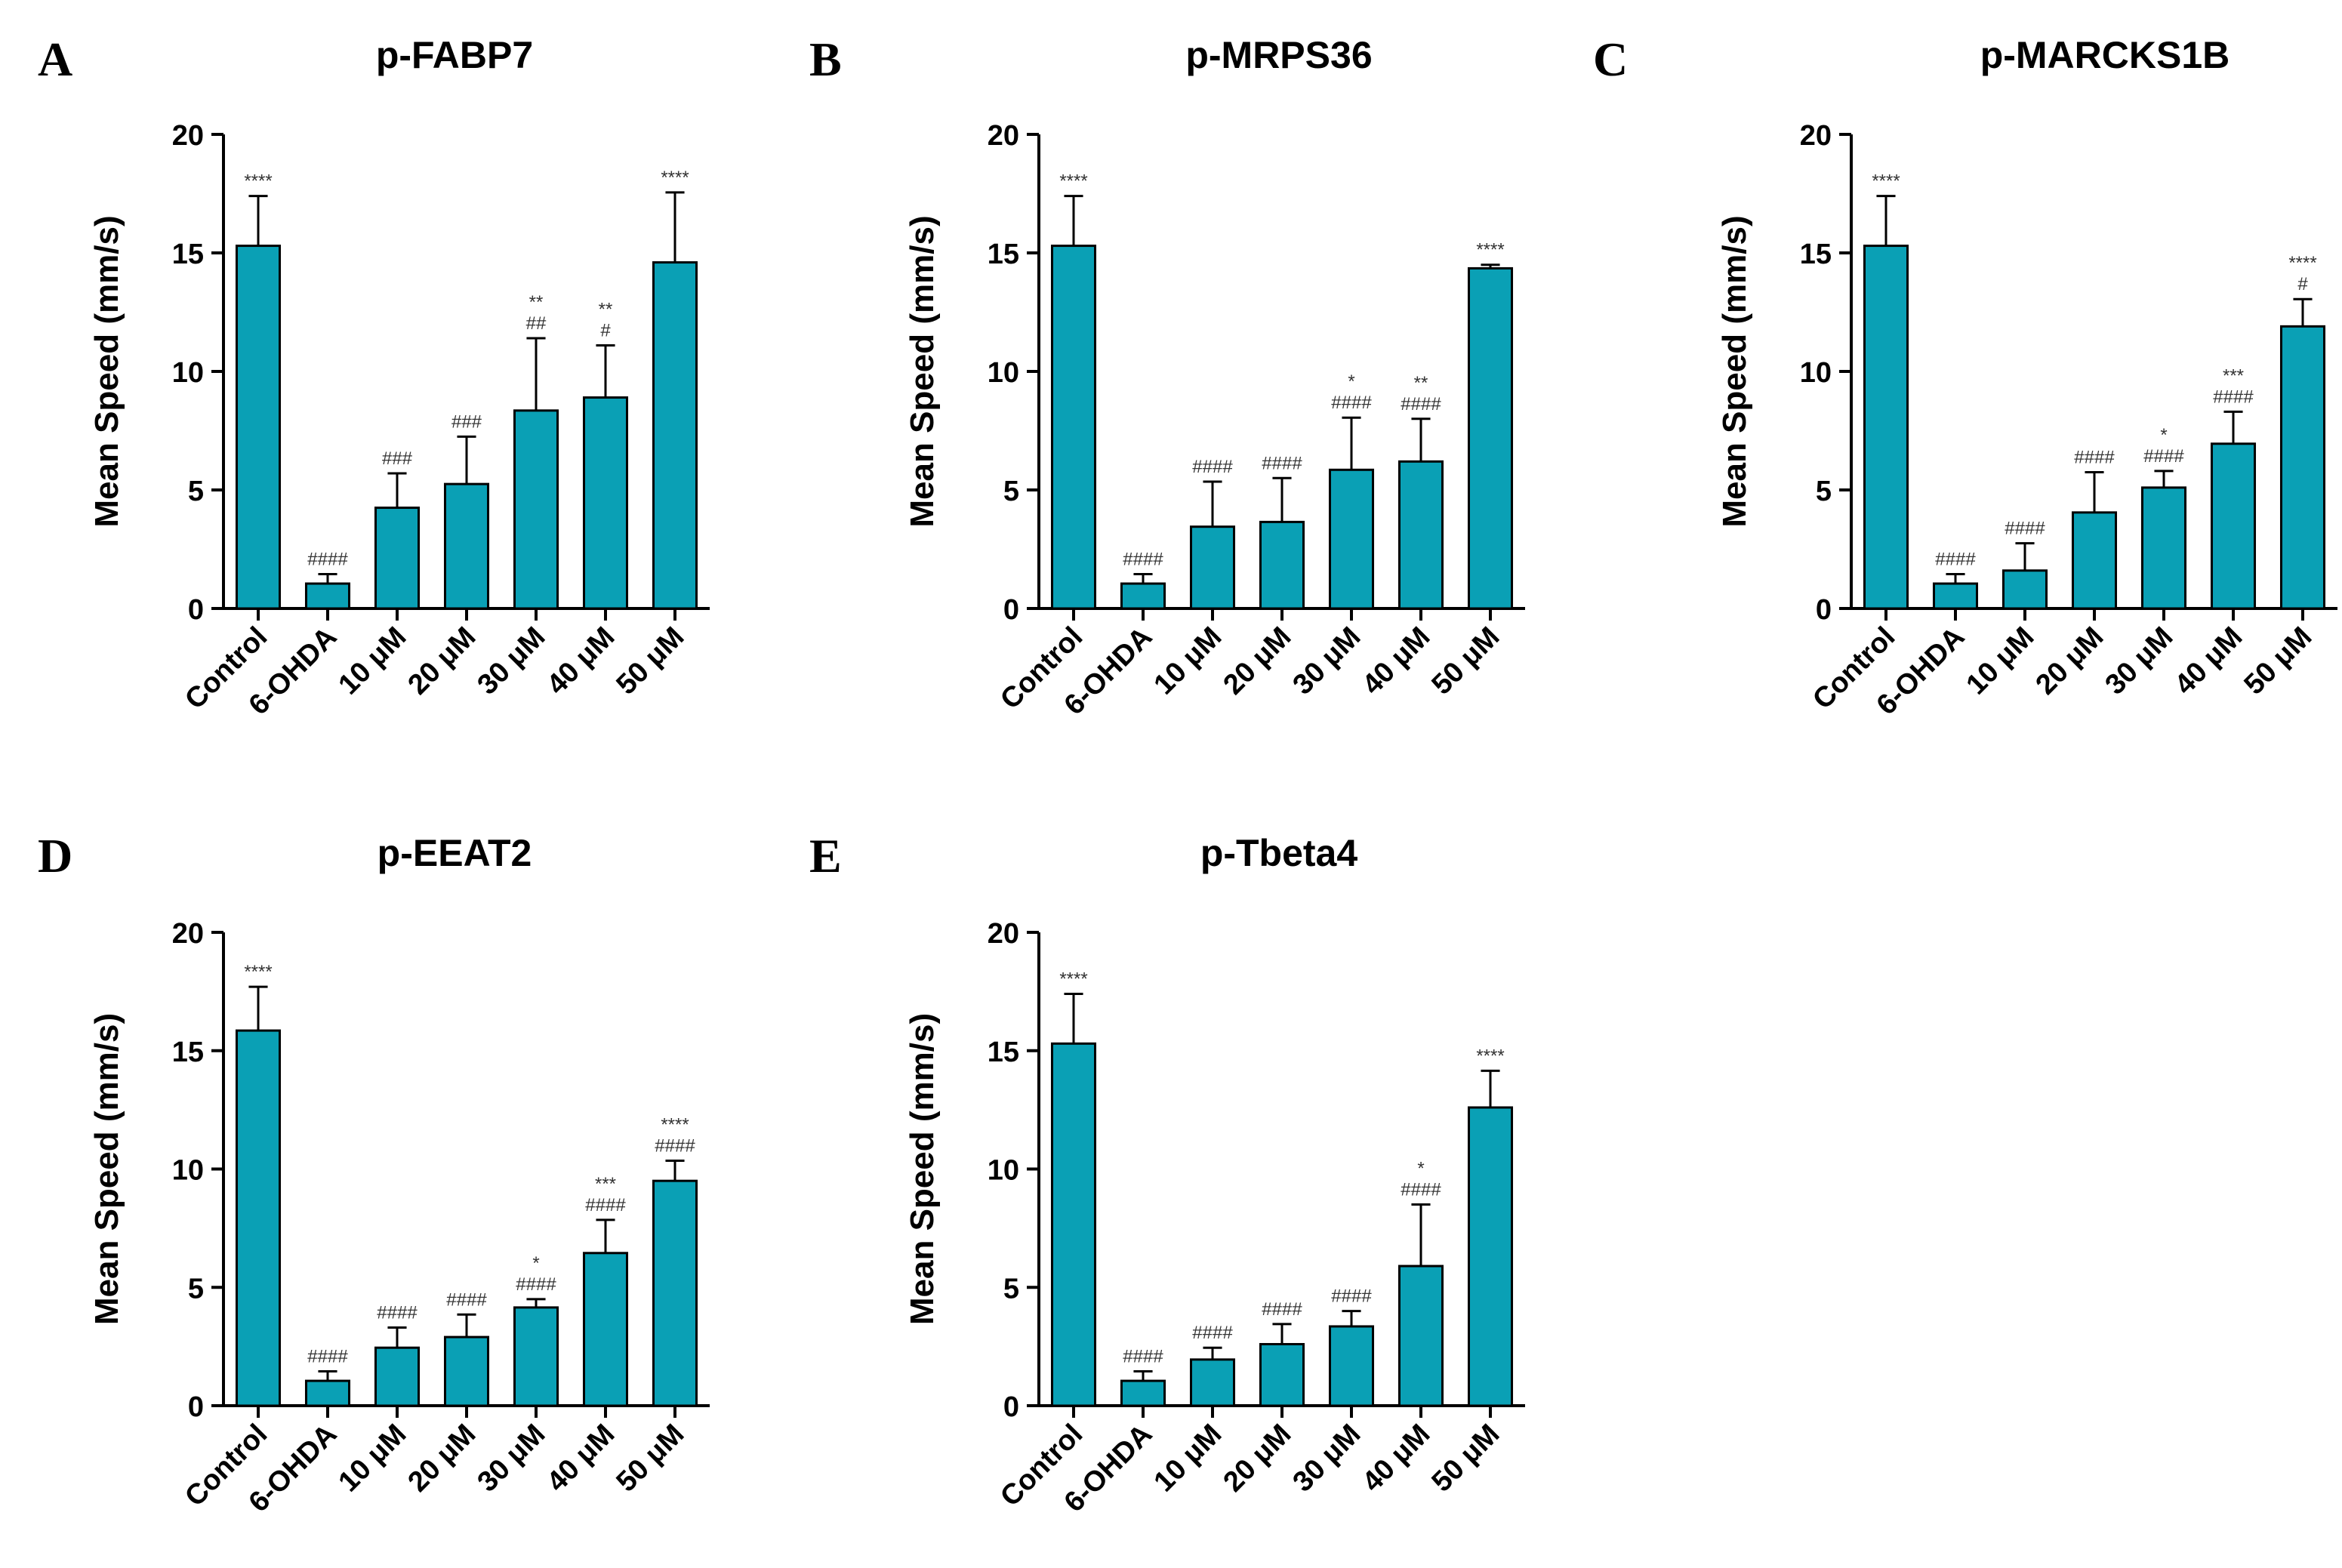  Describe the element at coordinates (55, 59) in the screenshot. I see `panel-letter: A` at that location.